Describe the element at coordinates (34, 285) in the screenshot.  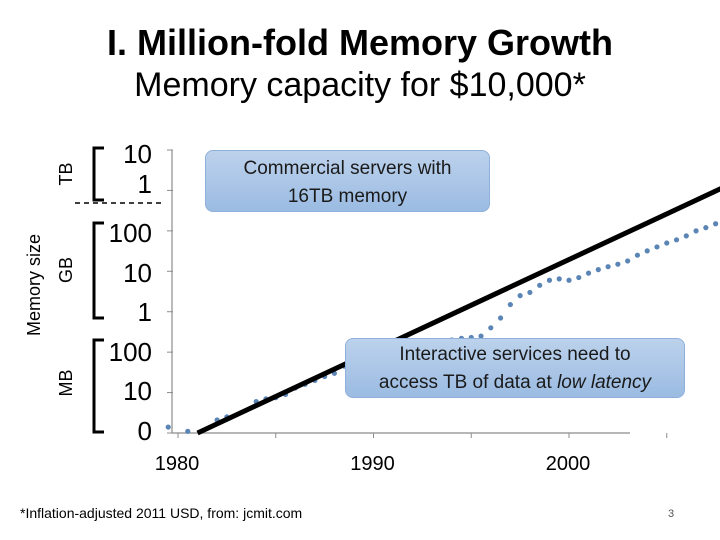
I see `y-axis-title: Memory size` at that location.